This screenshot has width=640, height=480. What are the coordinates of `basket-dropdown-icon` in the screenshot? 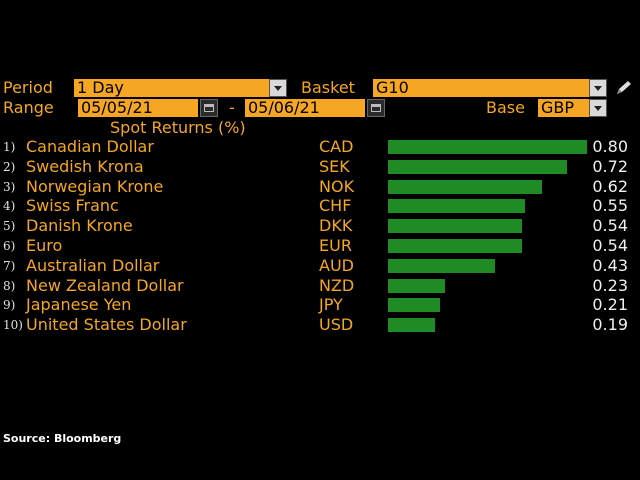 It's located at (598, 88).